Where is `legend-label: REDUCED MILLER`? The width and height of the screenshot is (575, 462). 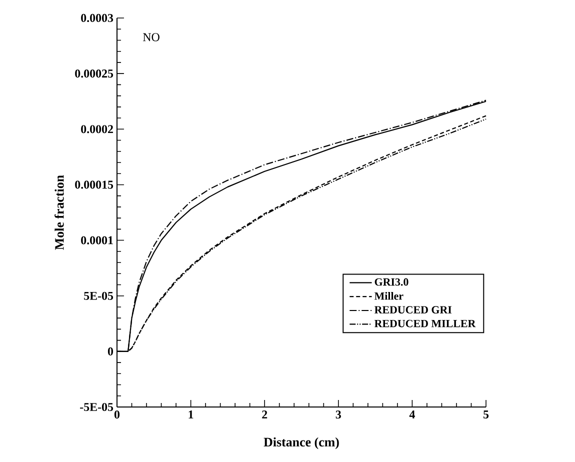 legend-label: REDUCED MILLER is located at coordinates (425, 324).